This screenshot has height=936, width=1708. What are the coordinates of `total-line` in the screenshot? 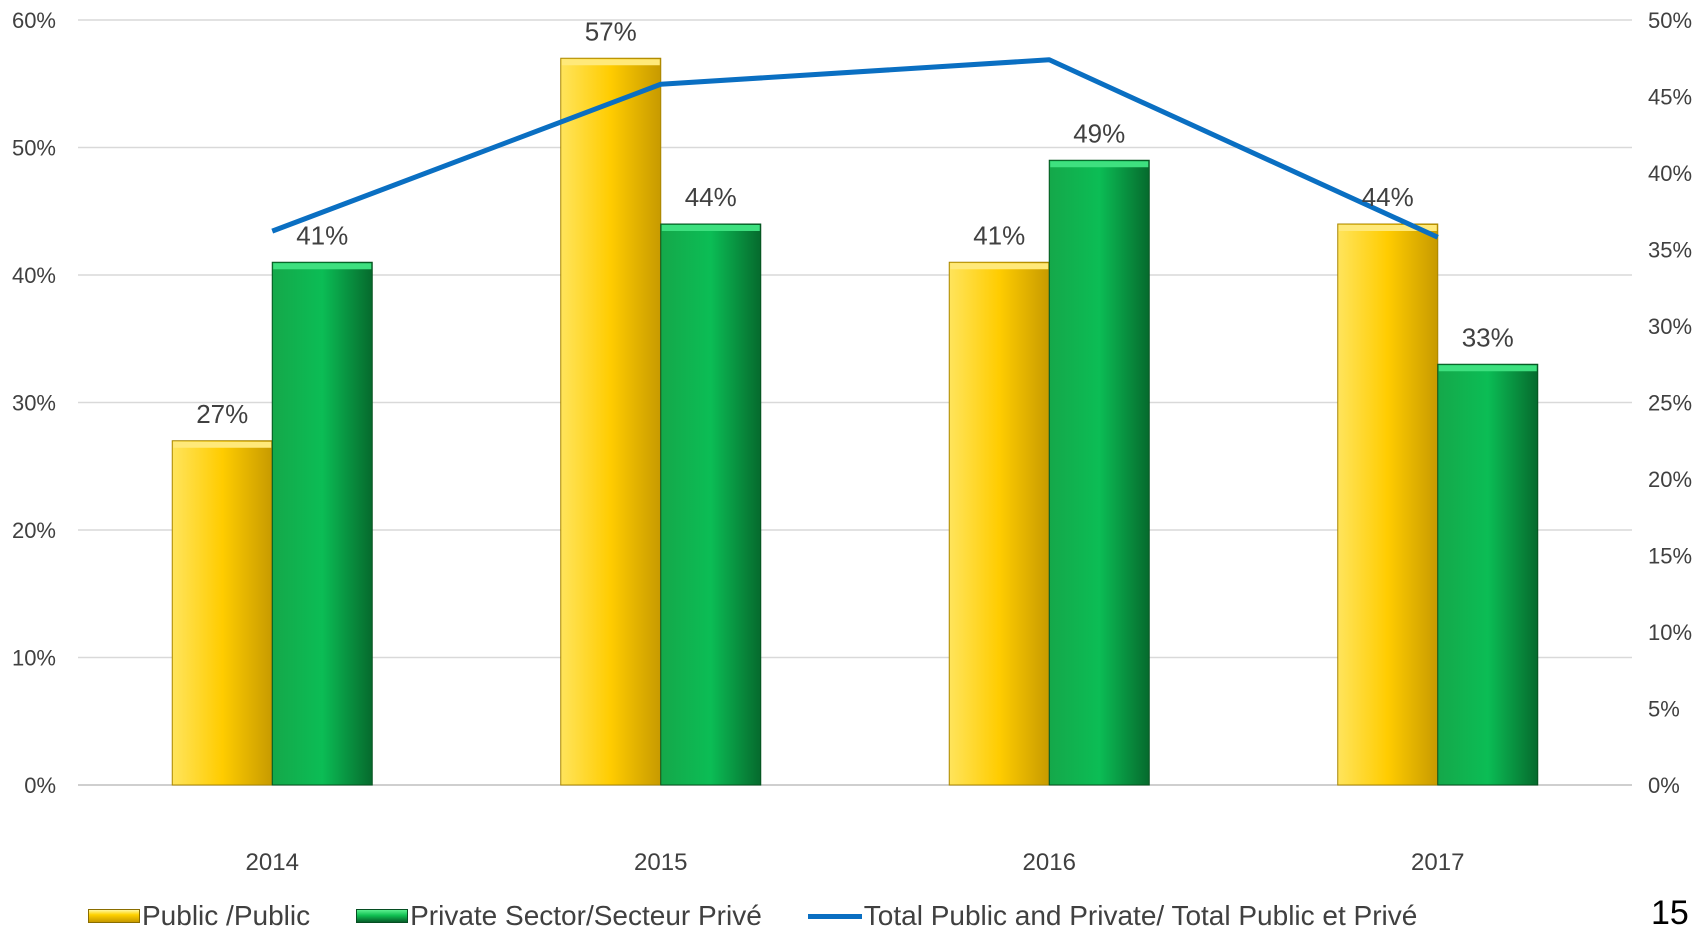 It's located at (855, 148).